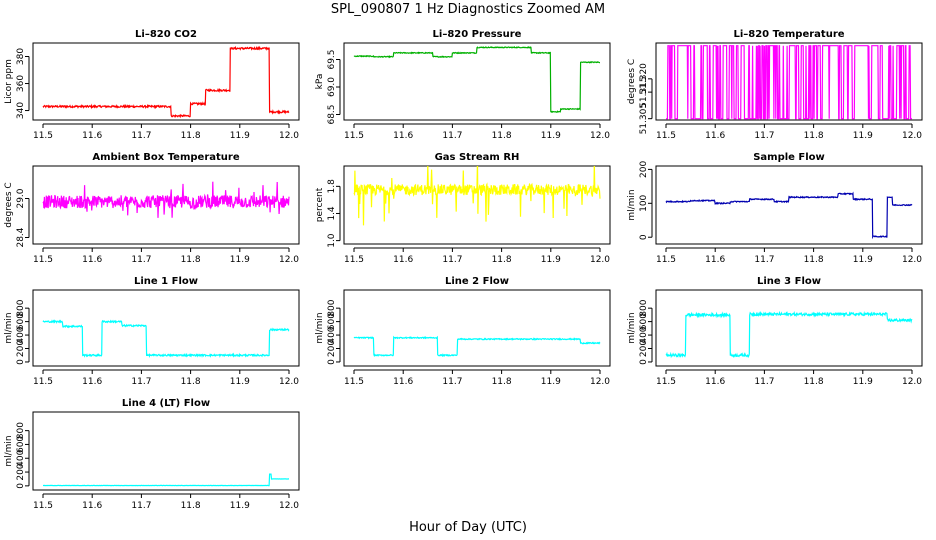 This screenshot has height=540, width=936. Describe the element at coordinates (332, 186) in the screenshot. I see `y-tick-label: 1.8` at that location.